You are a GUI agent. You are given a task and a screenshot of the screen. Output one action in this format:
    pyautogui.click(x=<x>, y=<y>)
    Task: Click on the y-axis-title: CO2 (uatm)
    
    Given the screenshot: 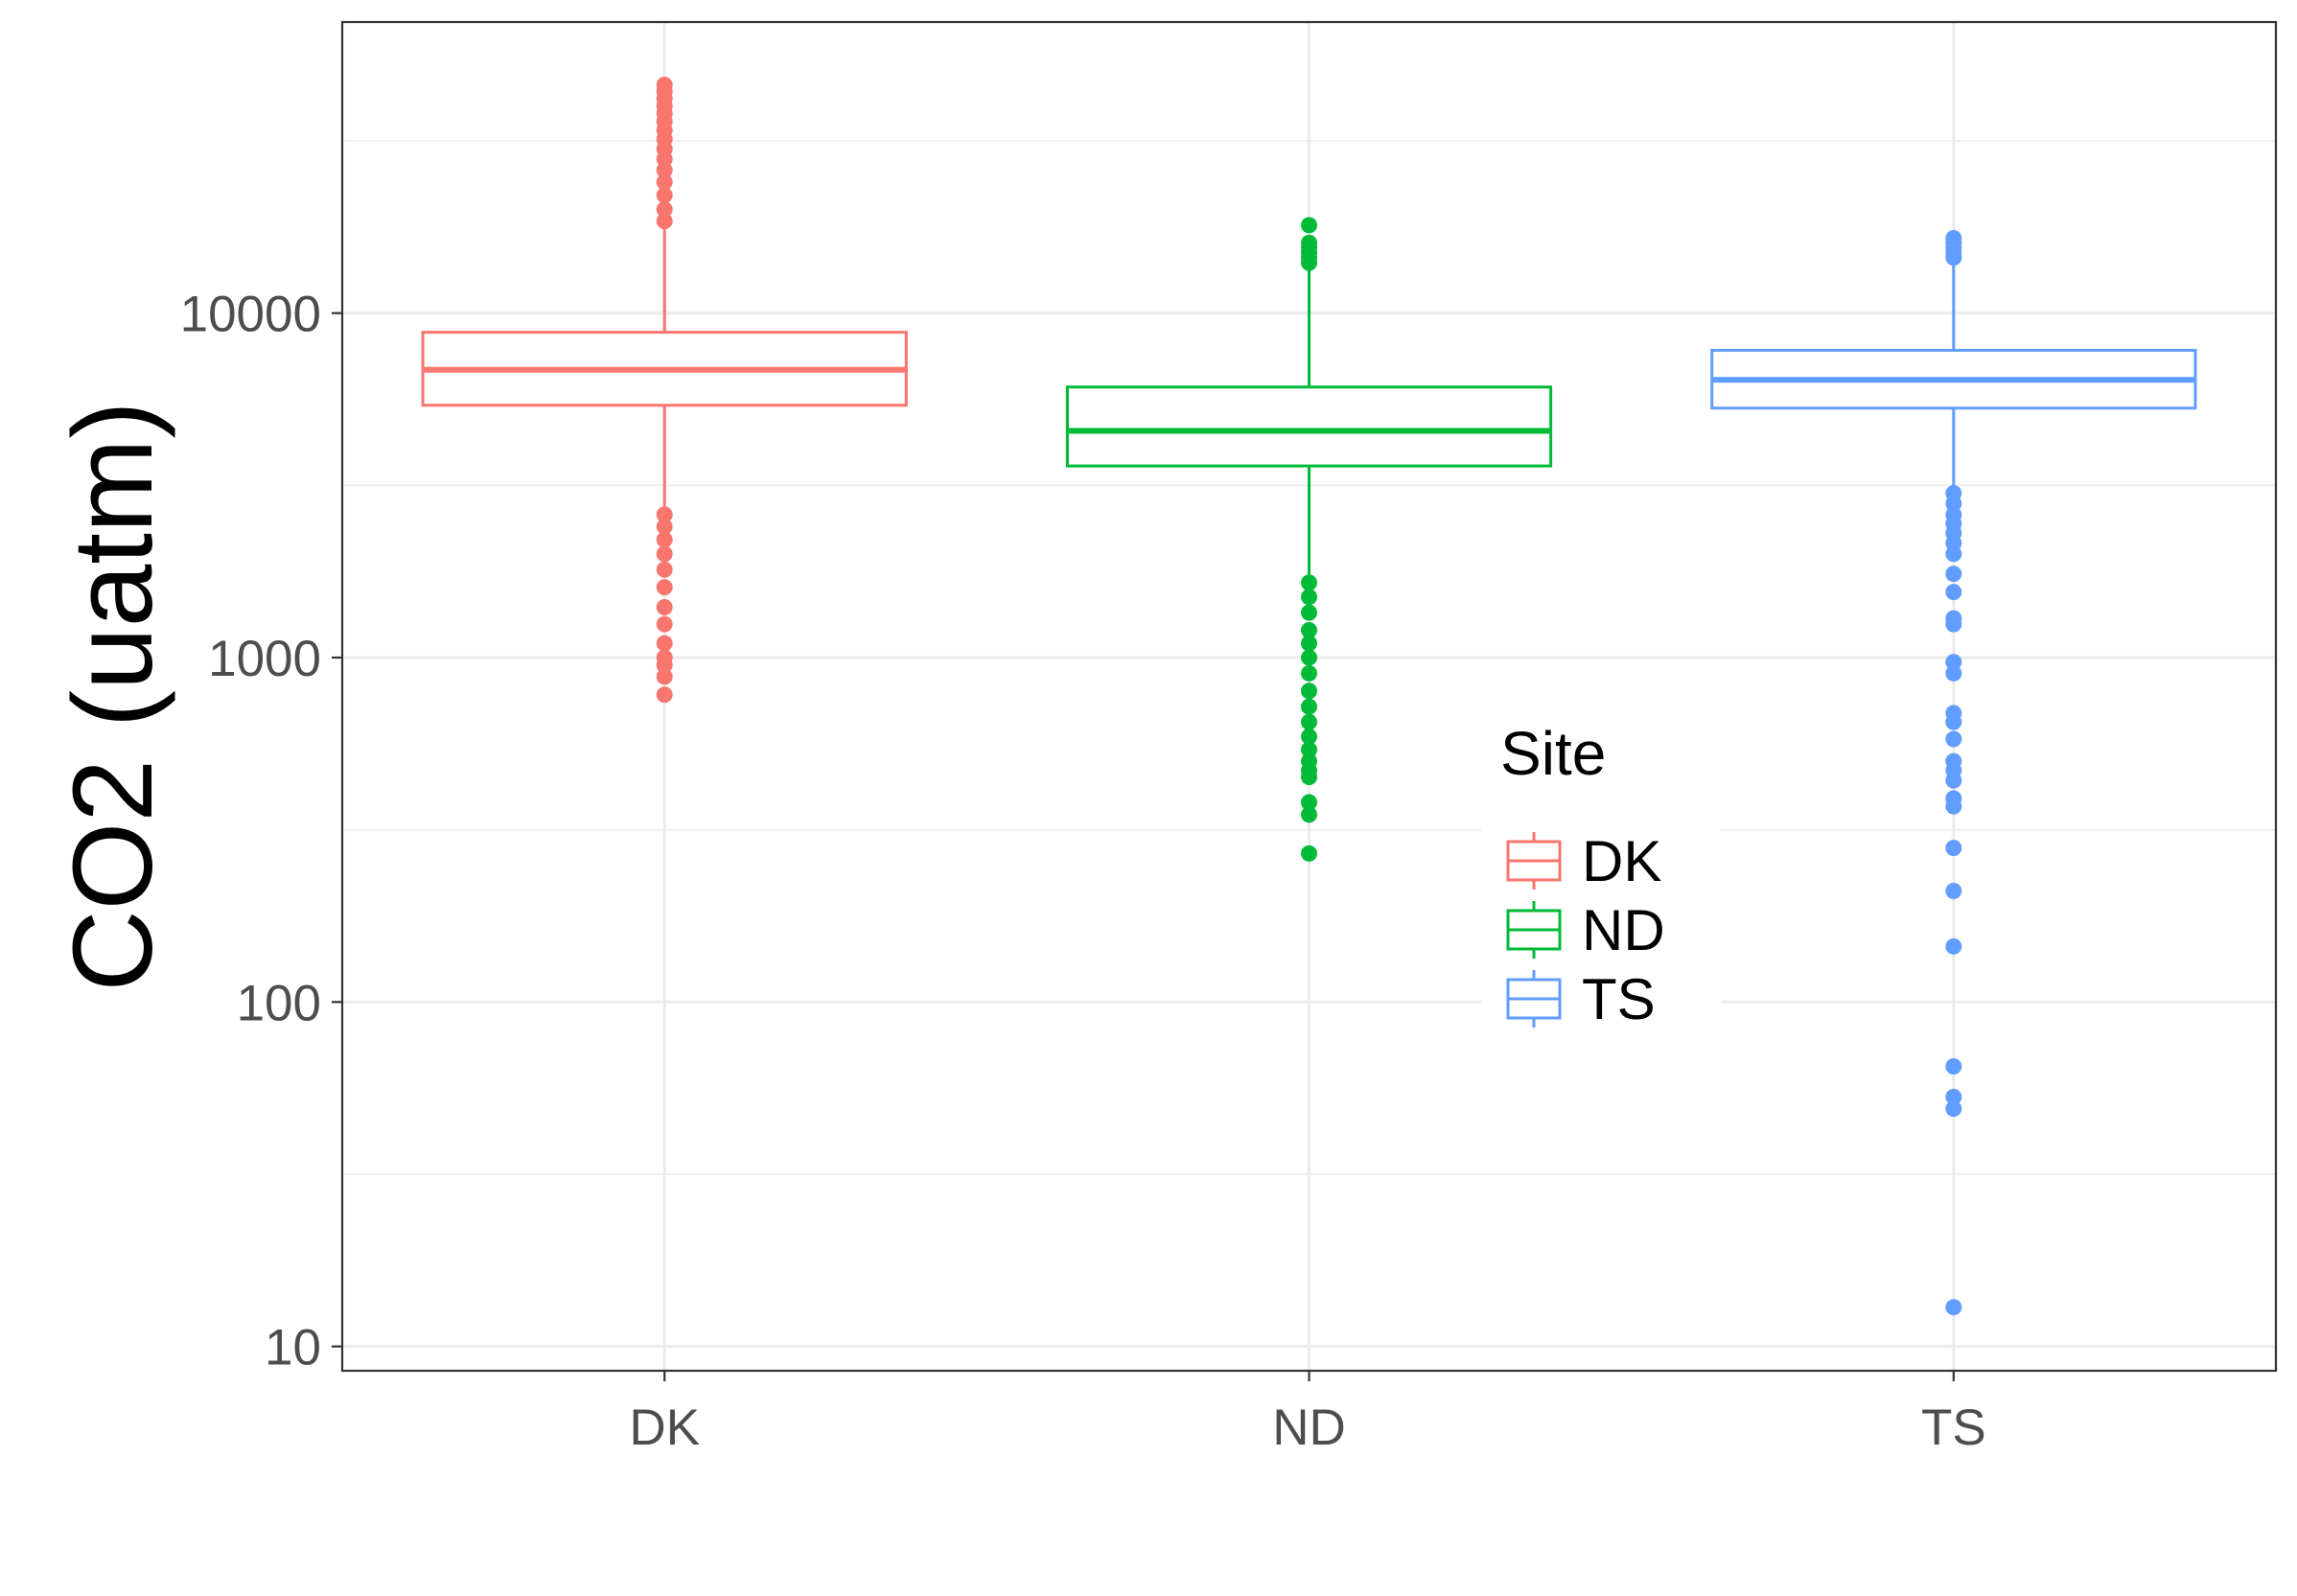 What is the action you would take?
    pyautogui.click(x=113, y=696)
    